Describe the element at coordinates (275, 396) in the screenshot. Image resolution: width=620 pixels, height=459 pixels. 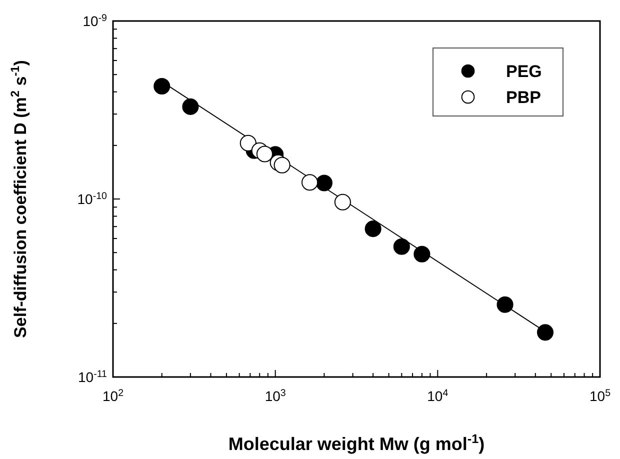
I see `x-tick-label: 10$^{3}$` at that location.